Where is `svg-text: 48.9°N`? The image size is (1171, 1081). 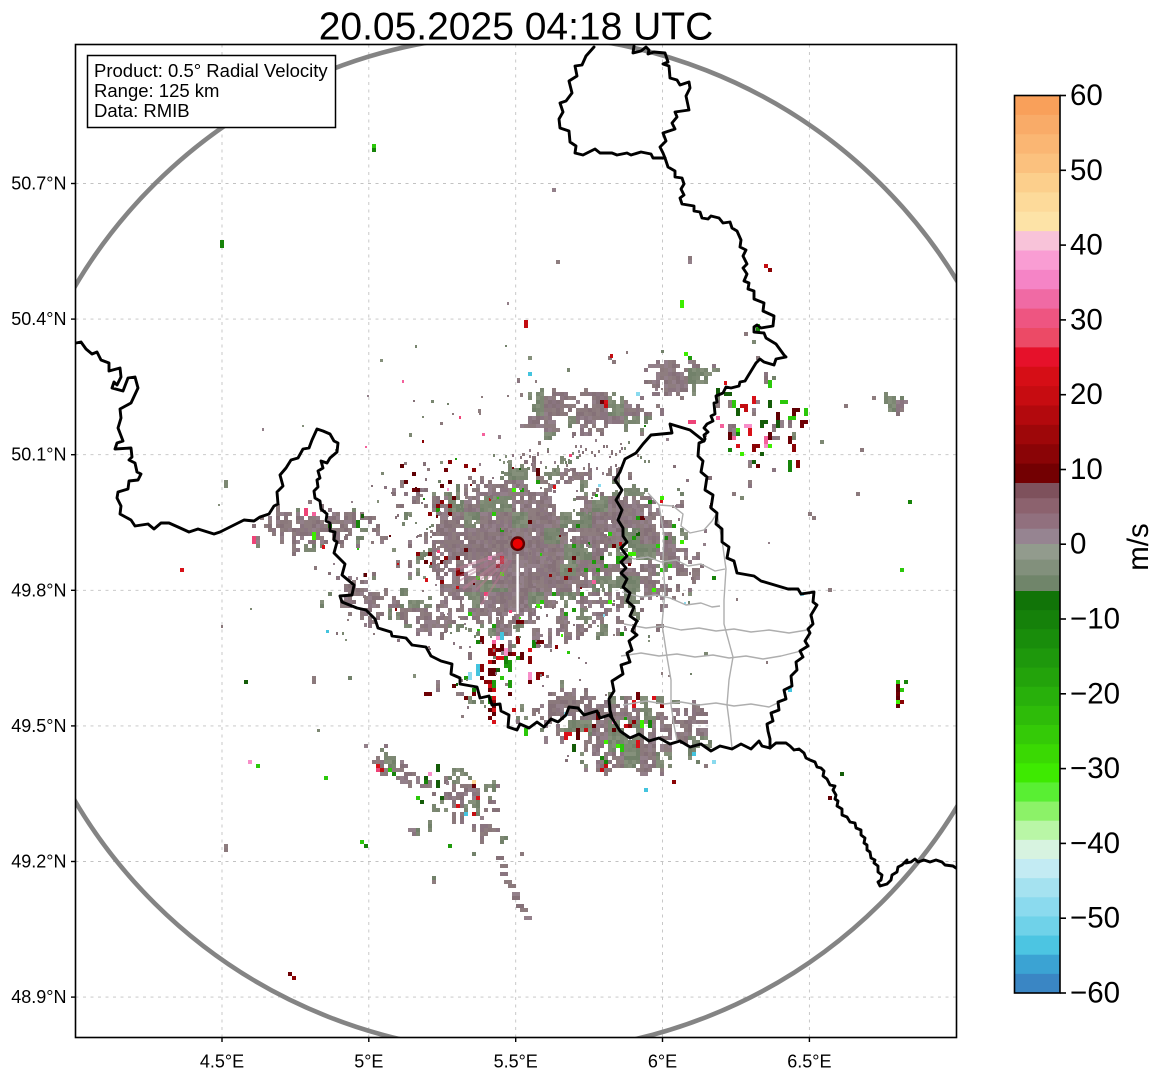
svg-text: 48.9°N is located at coordinates (38, 997).